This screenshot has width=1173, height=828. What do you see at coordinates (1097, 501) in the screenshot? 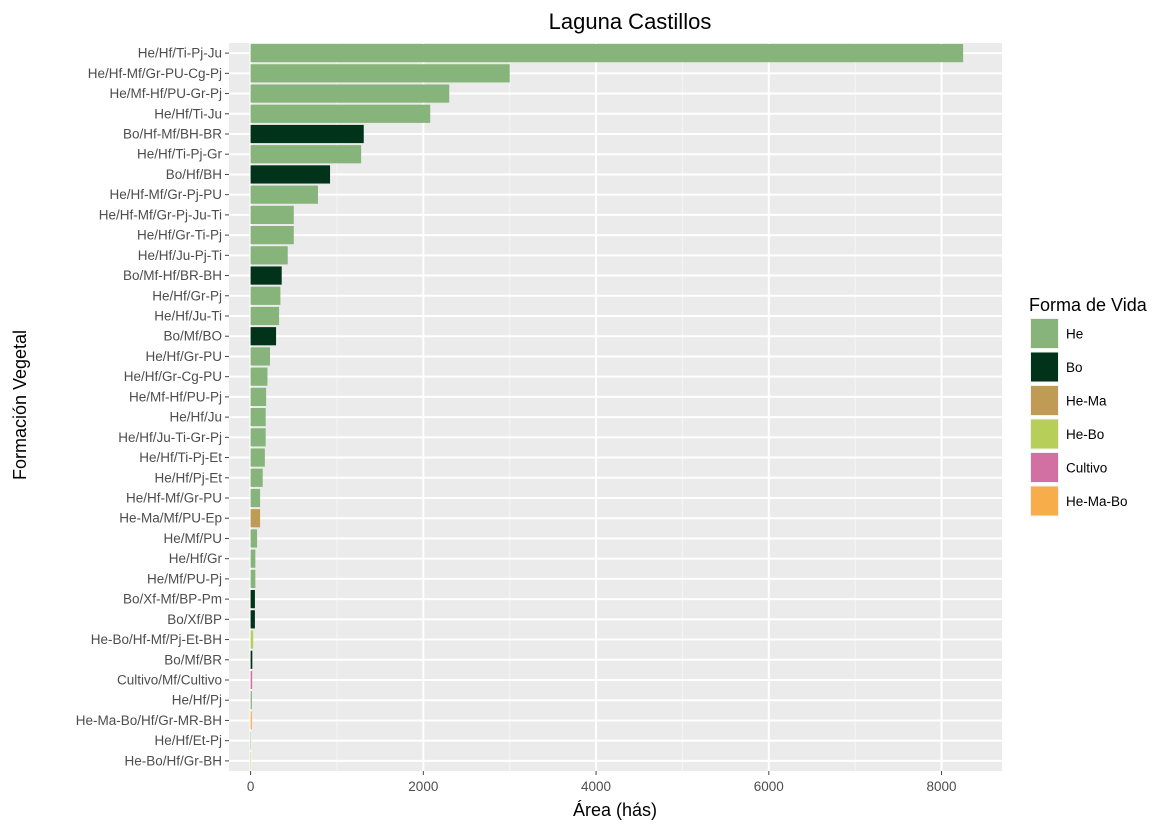
I see `legend-label: He-Ma-Bo` at bounding box center [1097, 501].